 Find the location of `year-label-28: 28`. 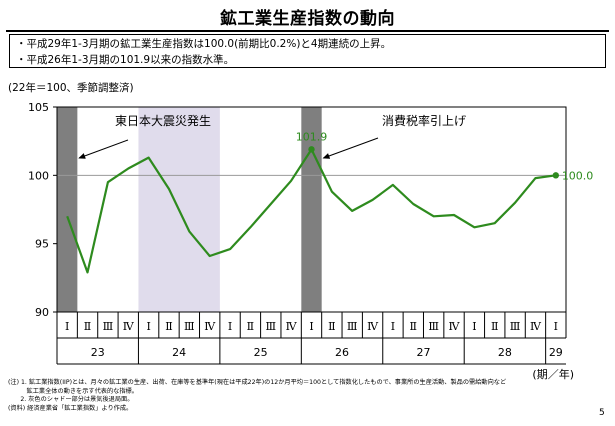

year-label-28: 28 is located at coordinates (505, 352).